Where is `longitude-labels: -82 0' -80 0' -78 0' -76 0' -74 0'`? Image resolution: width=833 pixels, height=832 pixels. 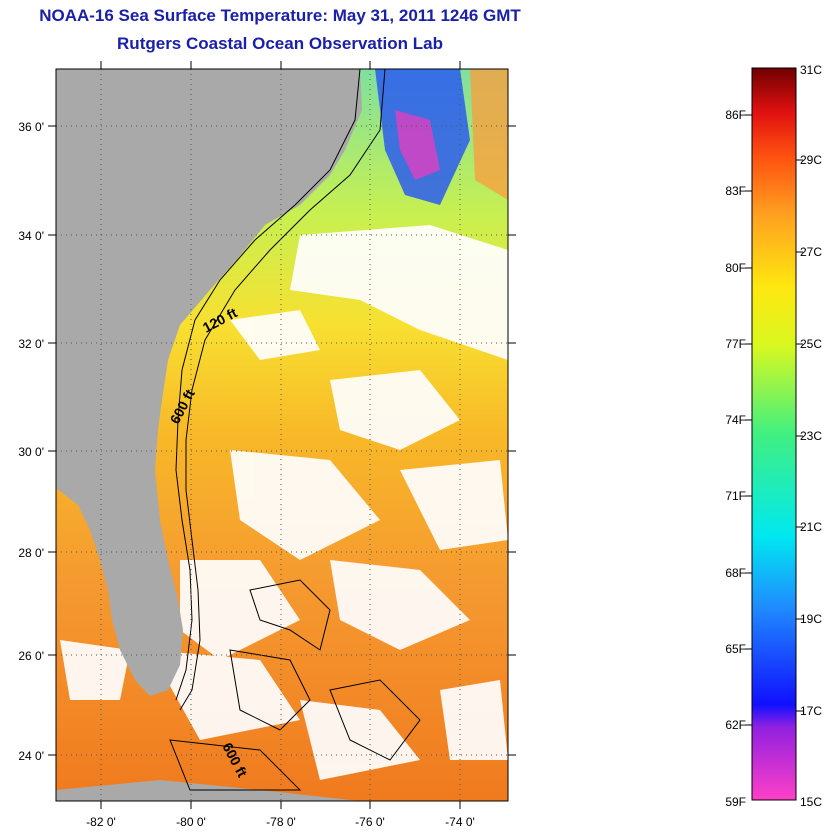 longitude-labels: -82 0' -80 0' -78 0' -76 0' -74 0' is located at coordinates (280, 822).